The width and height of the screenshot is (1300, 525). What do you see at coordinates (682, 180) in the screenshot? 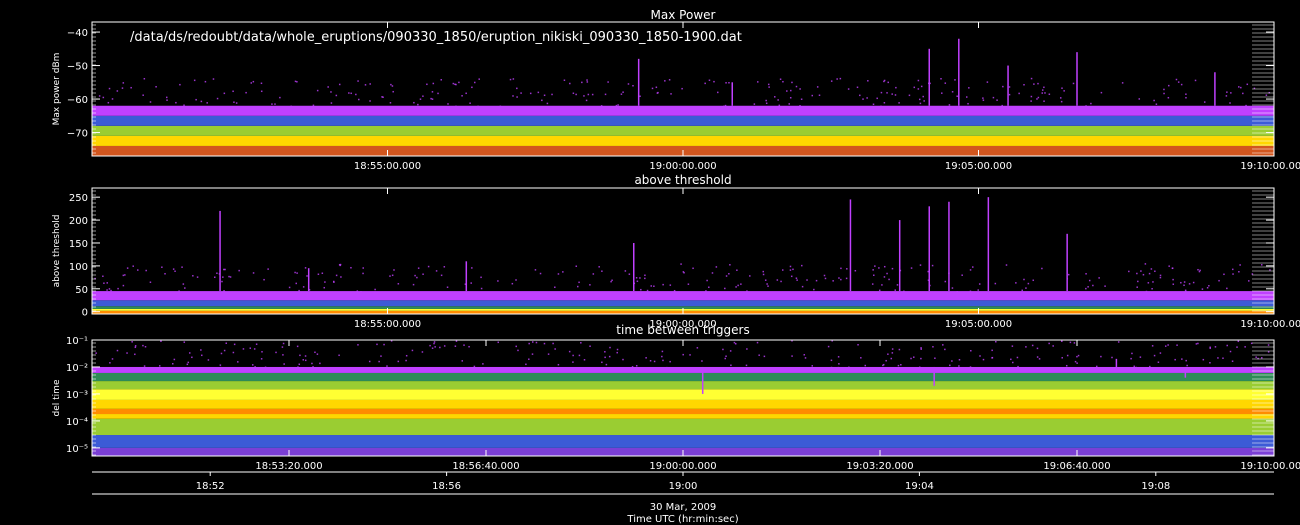
I see `panel-title-above-threshold: above threshold` at bounding box center [682, 180].